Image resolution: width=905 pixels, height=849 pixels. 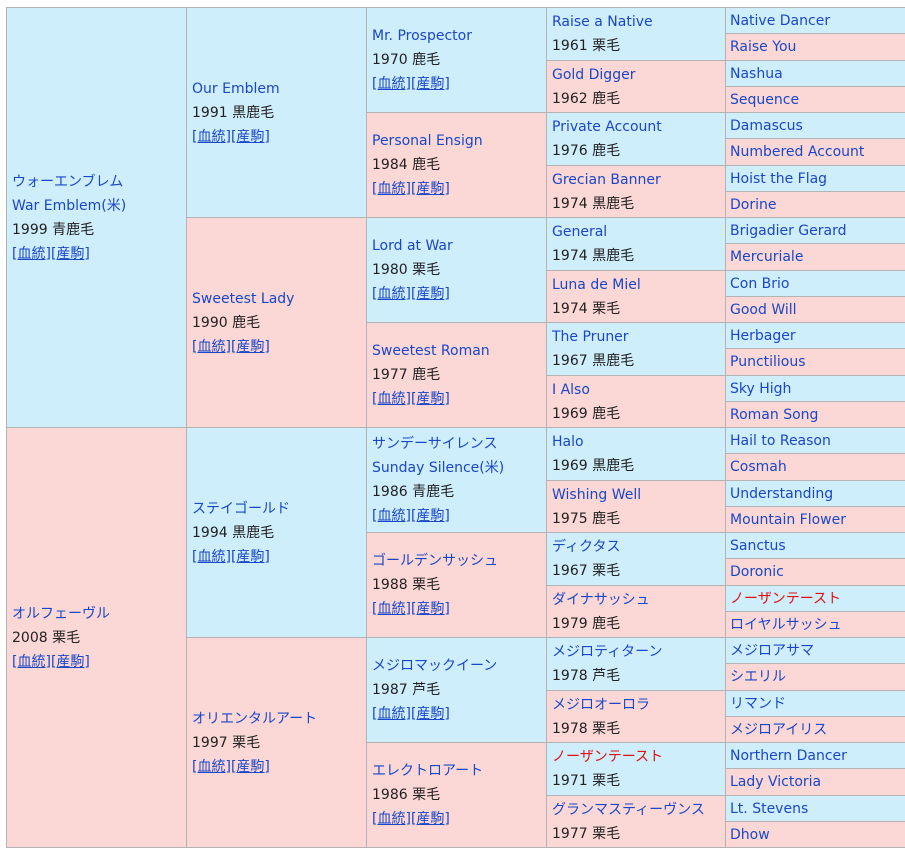 I want to click on horse-name-link: メジロアサマ, so click(x=772, y=650).